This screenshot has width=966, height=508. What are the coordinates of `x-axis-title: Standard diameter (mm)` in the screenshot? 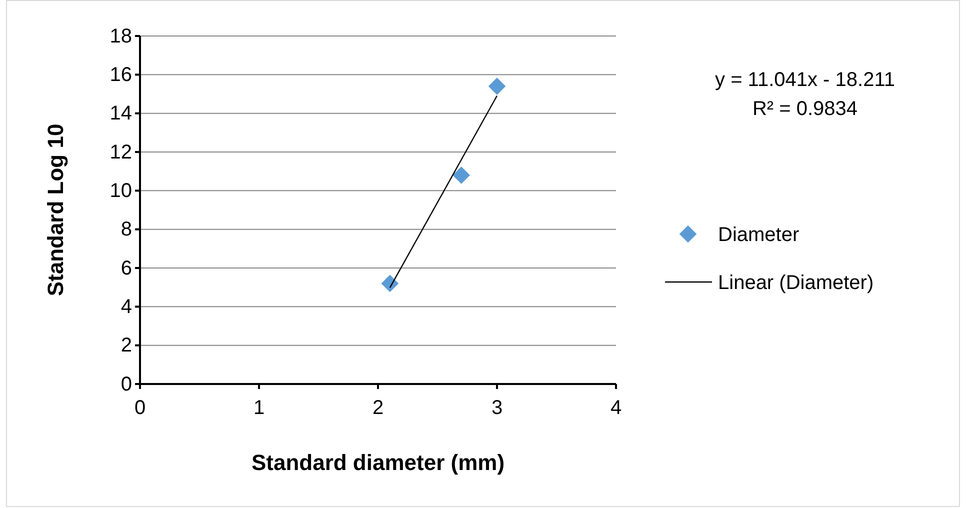 It's located at (378, 462).